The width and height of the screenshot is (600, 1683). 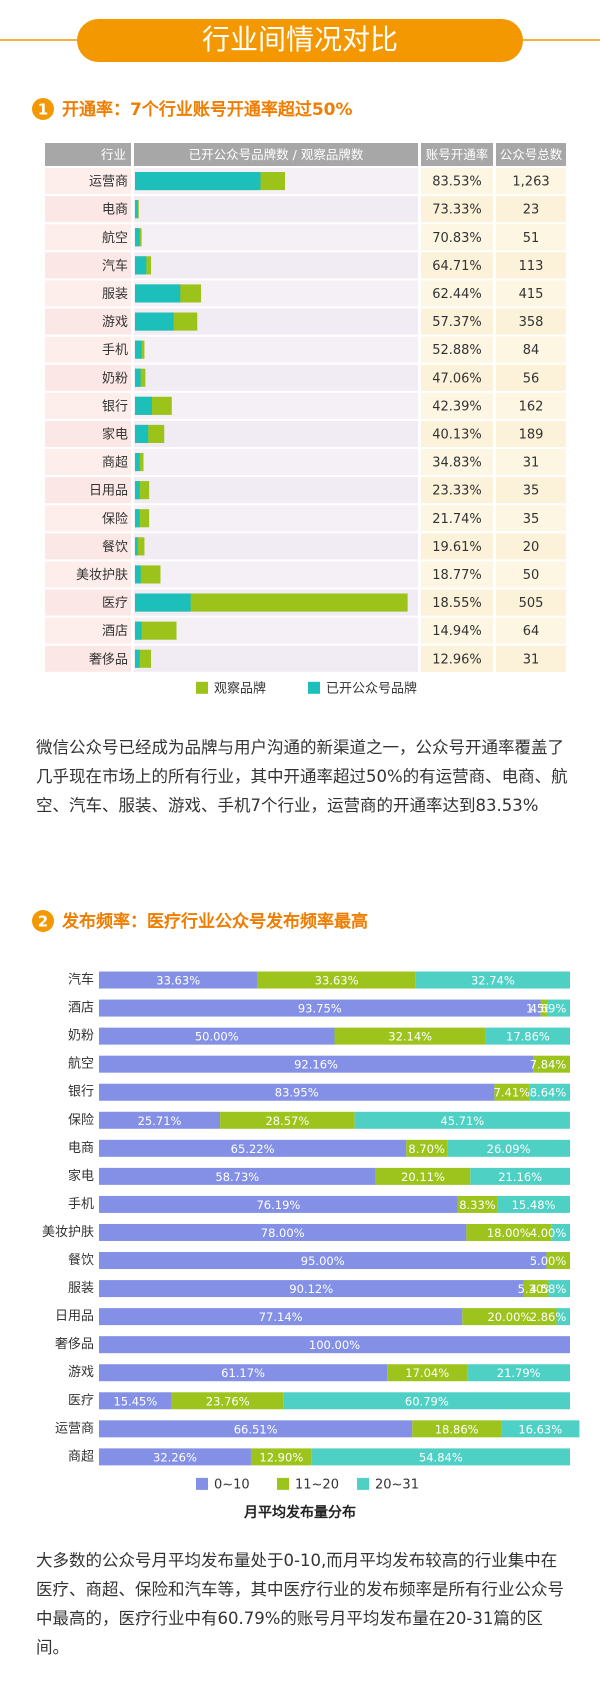 What do you see at coordinates (81, 1008) in the screenshot?
I see `category-label: 酒店` at bounding box center [81, 1008].